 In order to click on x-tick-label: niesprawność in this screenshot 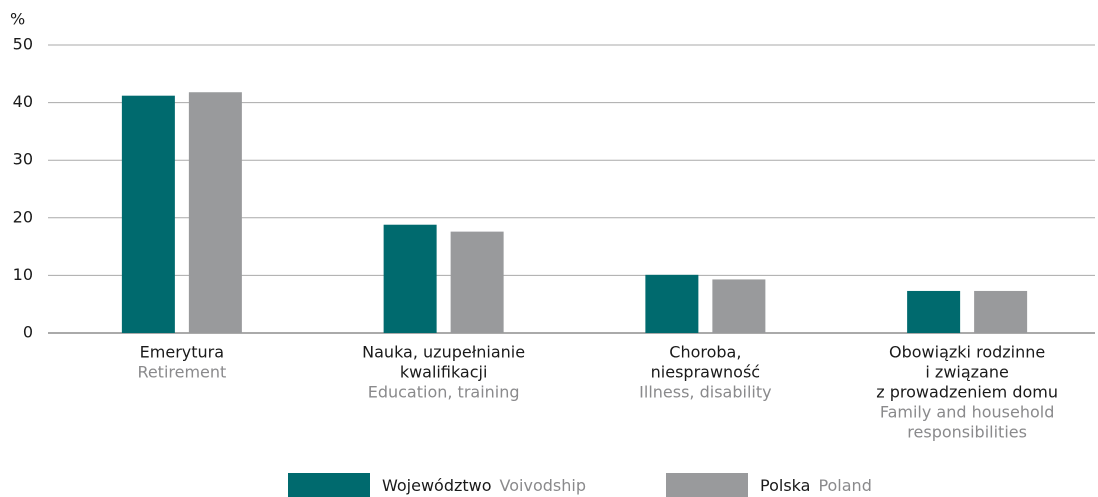, I will do `click(705, 372)`.